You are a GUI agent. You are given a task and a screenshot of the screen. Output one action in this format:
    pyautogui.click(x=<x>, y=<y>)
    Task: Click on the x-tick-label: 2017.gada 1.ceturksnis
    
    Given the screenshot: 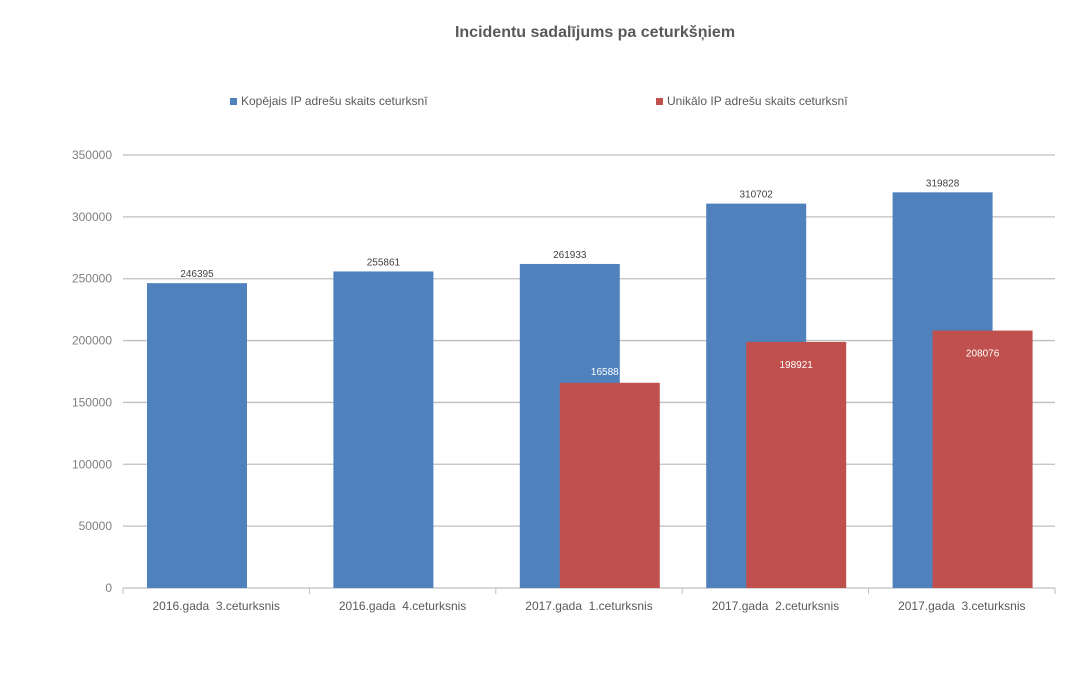 What is the action you would take?
    pyautogui.click(x=588, y=606)
    